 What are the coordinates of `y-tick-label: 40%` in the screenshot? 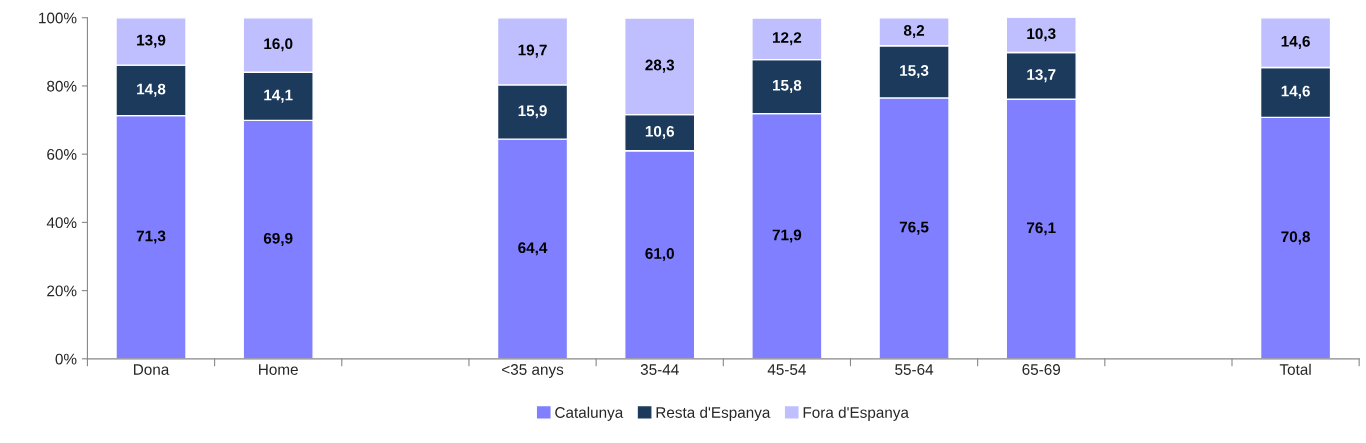 It's located at (61, 223).